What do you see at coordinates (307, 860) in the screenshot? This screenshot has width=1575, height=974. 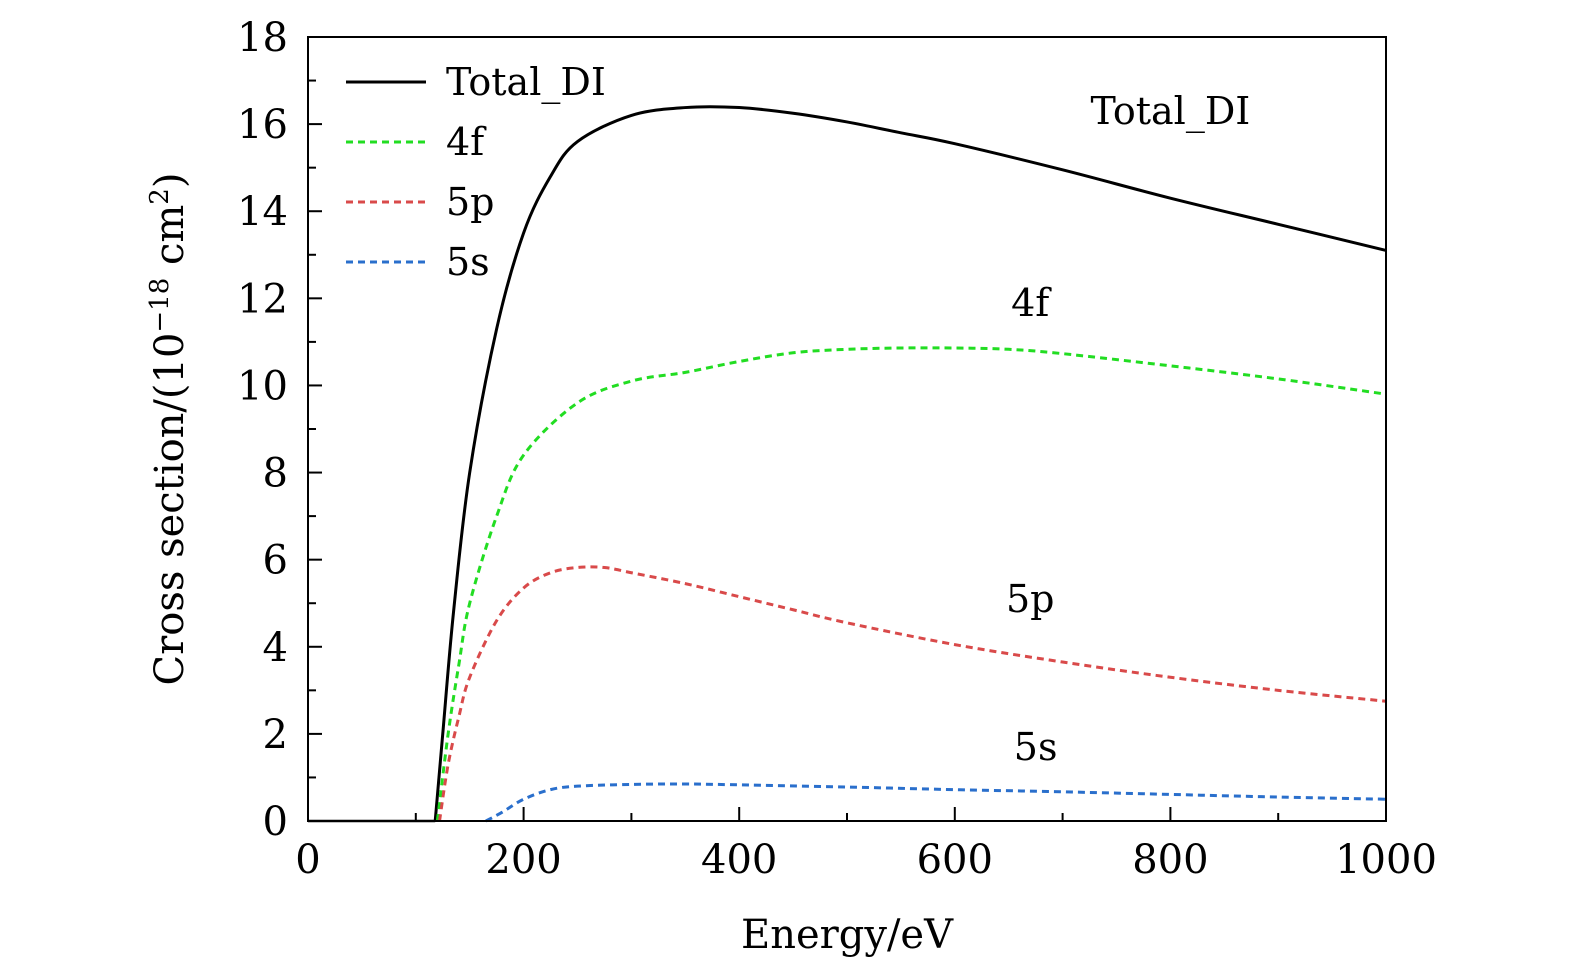 I see `x-tick-label: 0` at bounding box center [307, 860].